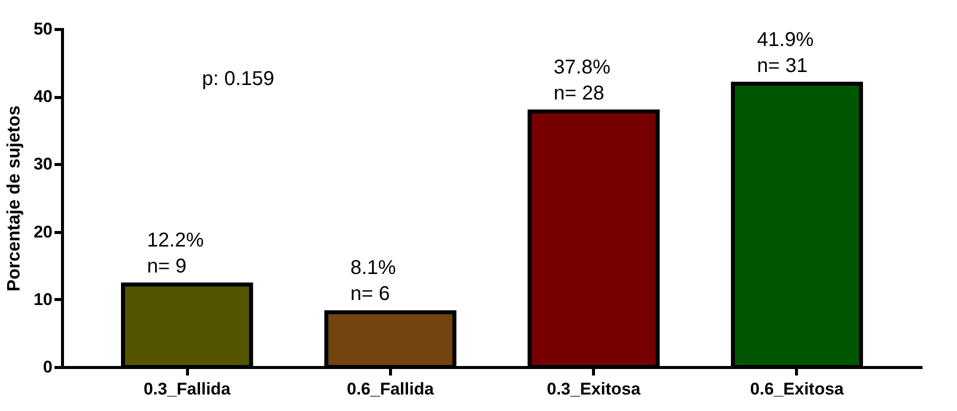 Image resolution: width=957 pixels, height=411 pixels. I want to click on y-tick-label: 30, so click(43, 164).